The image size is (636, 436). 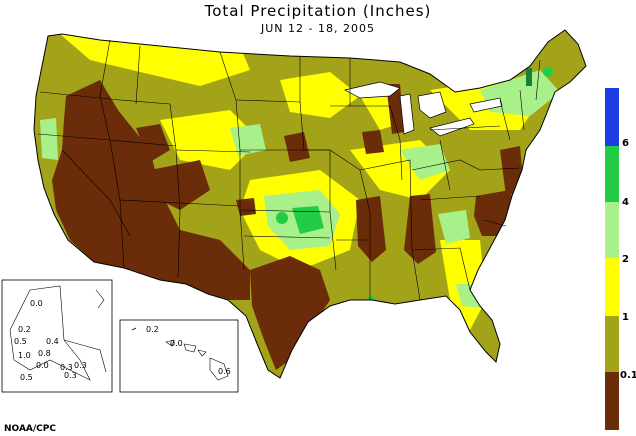 I want to click on hawaii-value-1: 0.2, so click(x=152, y=329).